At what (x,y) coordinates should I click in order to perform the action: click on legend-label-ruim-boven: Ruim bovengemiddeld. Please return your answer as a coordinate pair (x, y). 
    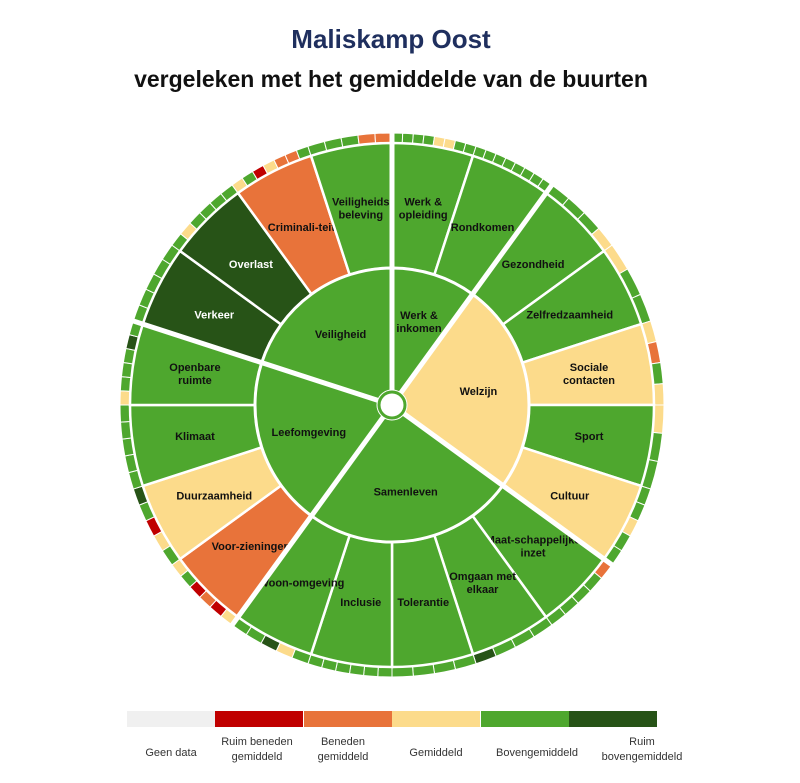
    Looking at the image, I should click on (642, 749).